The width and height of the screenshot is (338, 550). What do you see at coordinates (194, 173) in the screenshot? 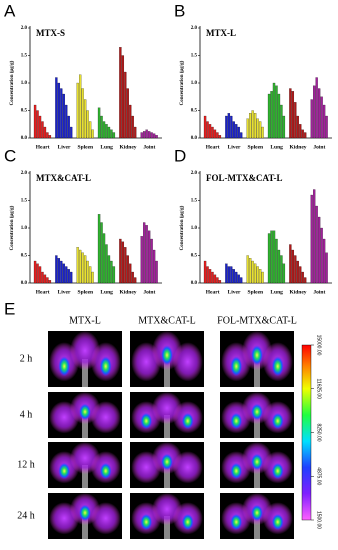
I see `y-tick-label: 2.0` at bounding box center [194, 173].